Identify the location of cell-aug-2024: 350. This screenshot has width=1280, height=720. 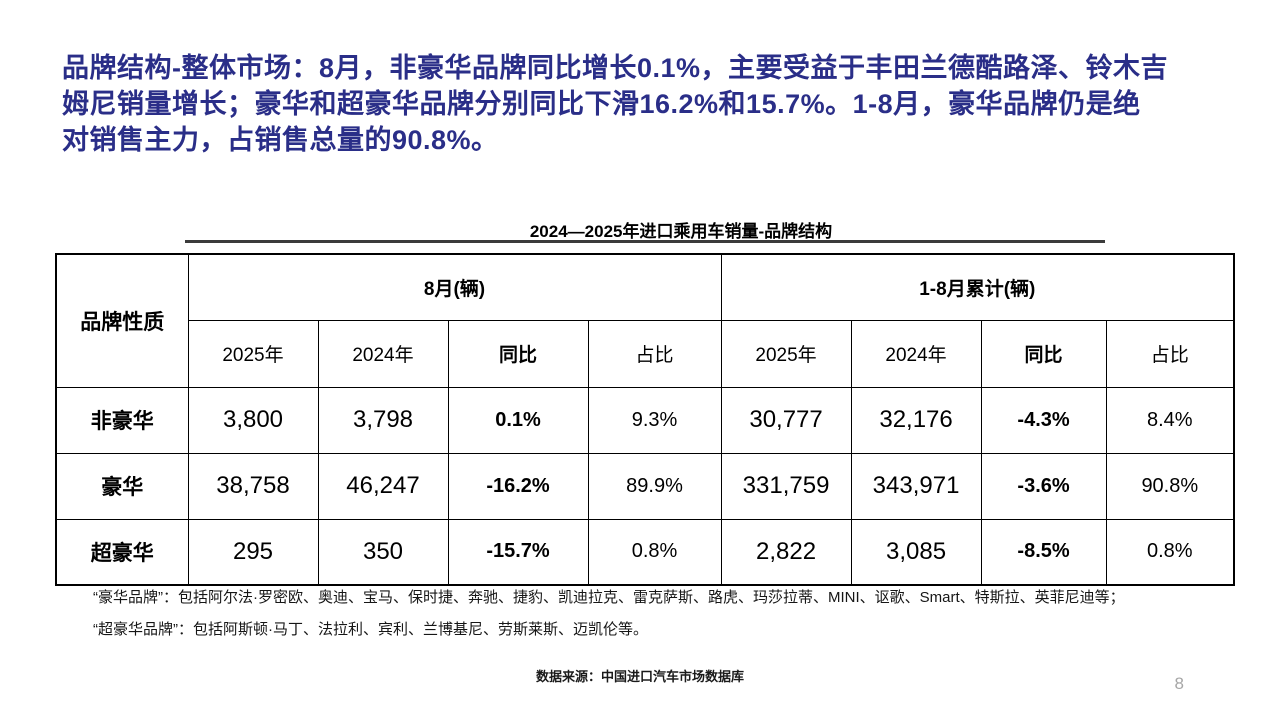
(383, 552).